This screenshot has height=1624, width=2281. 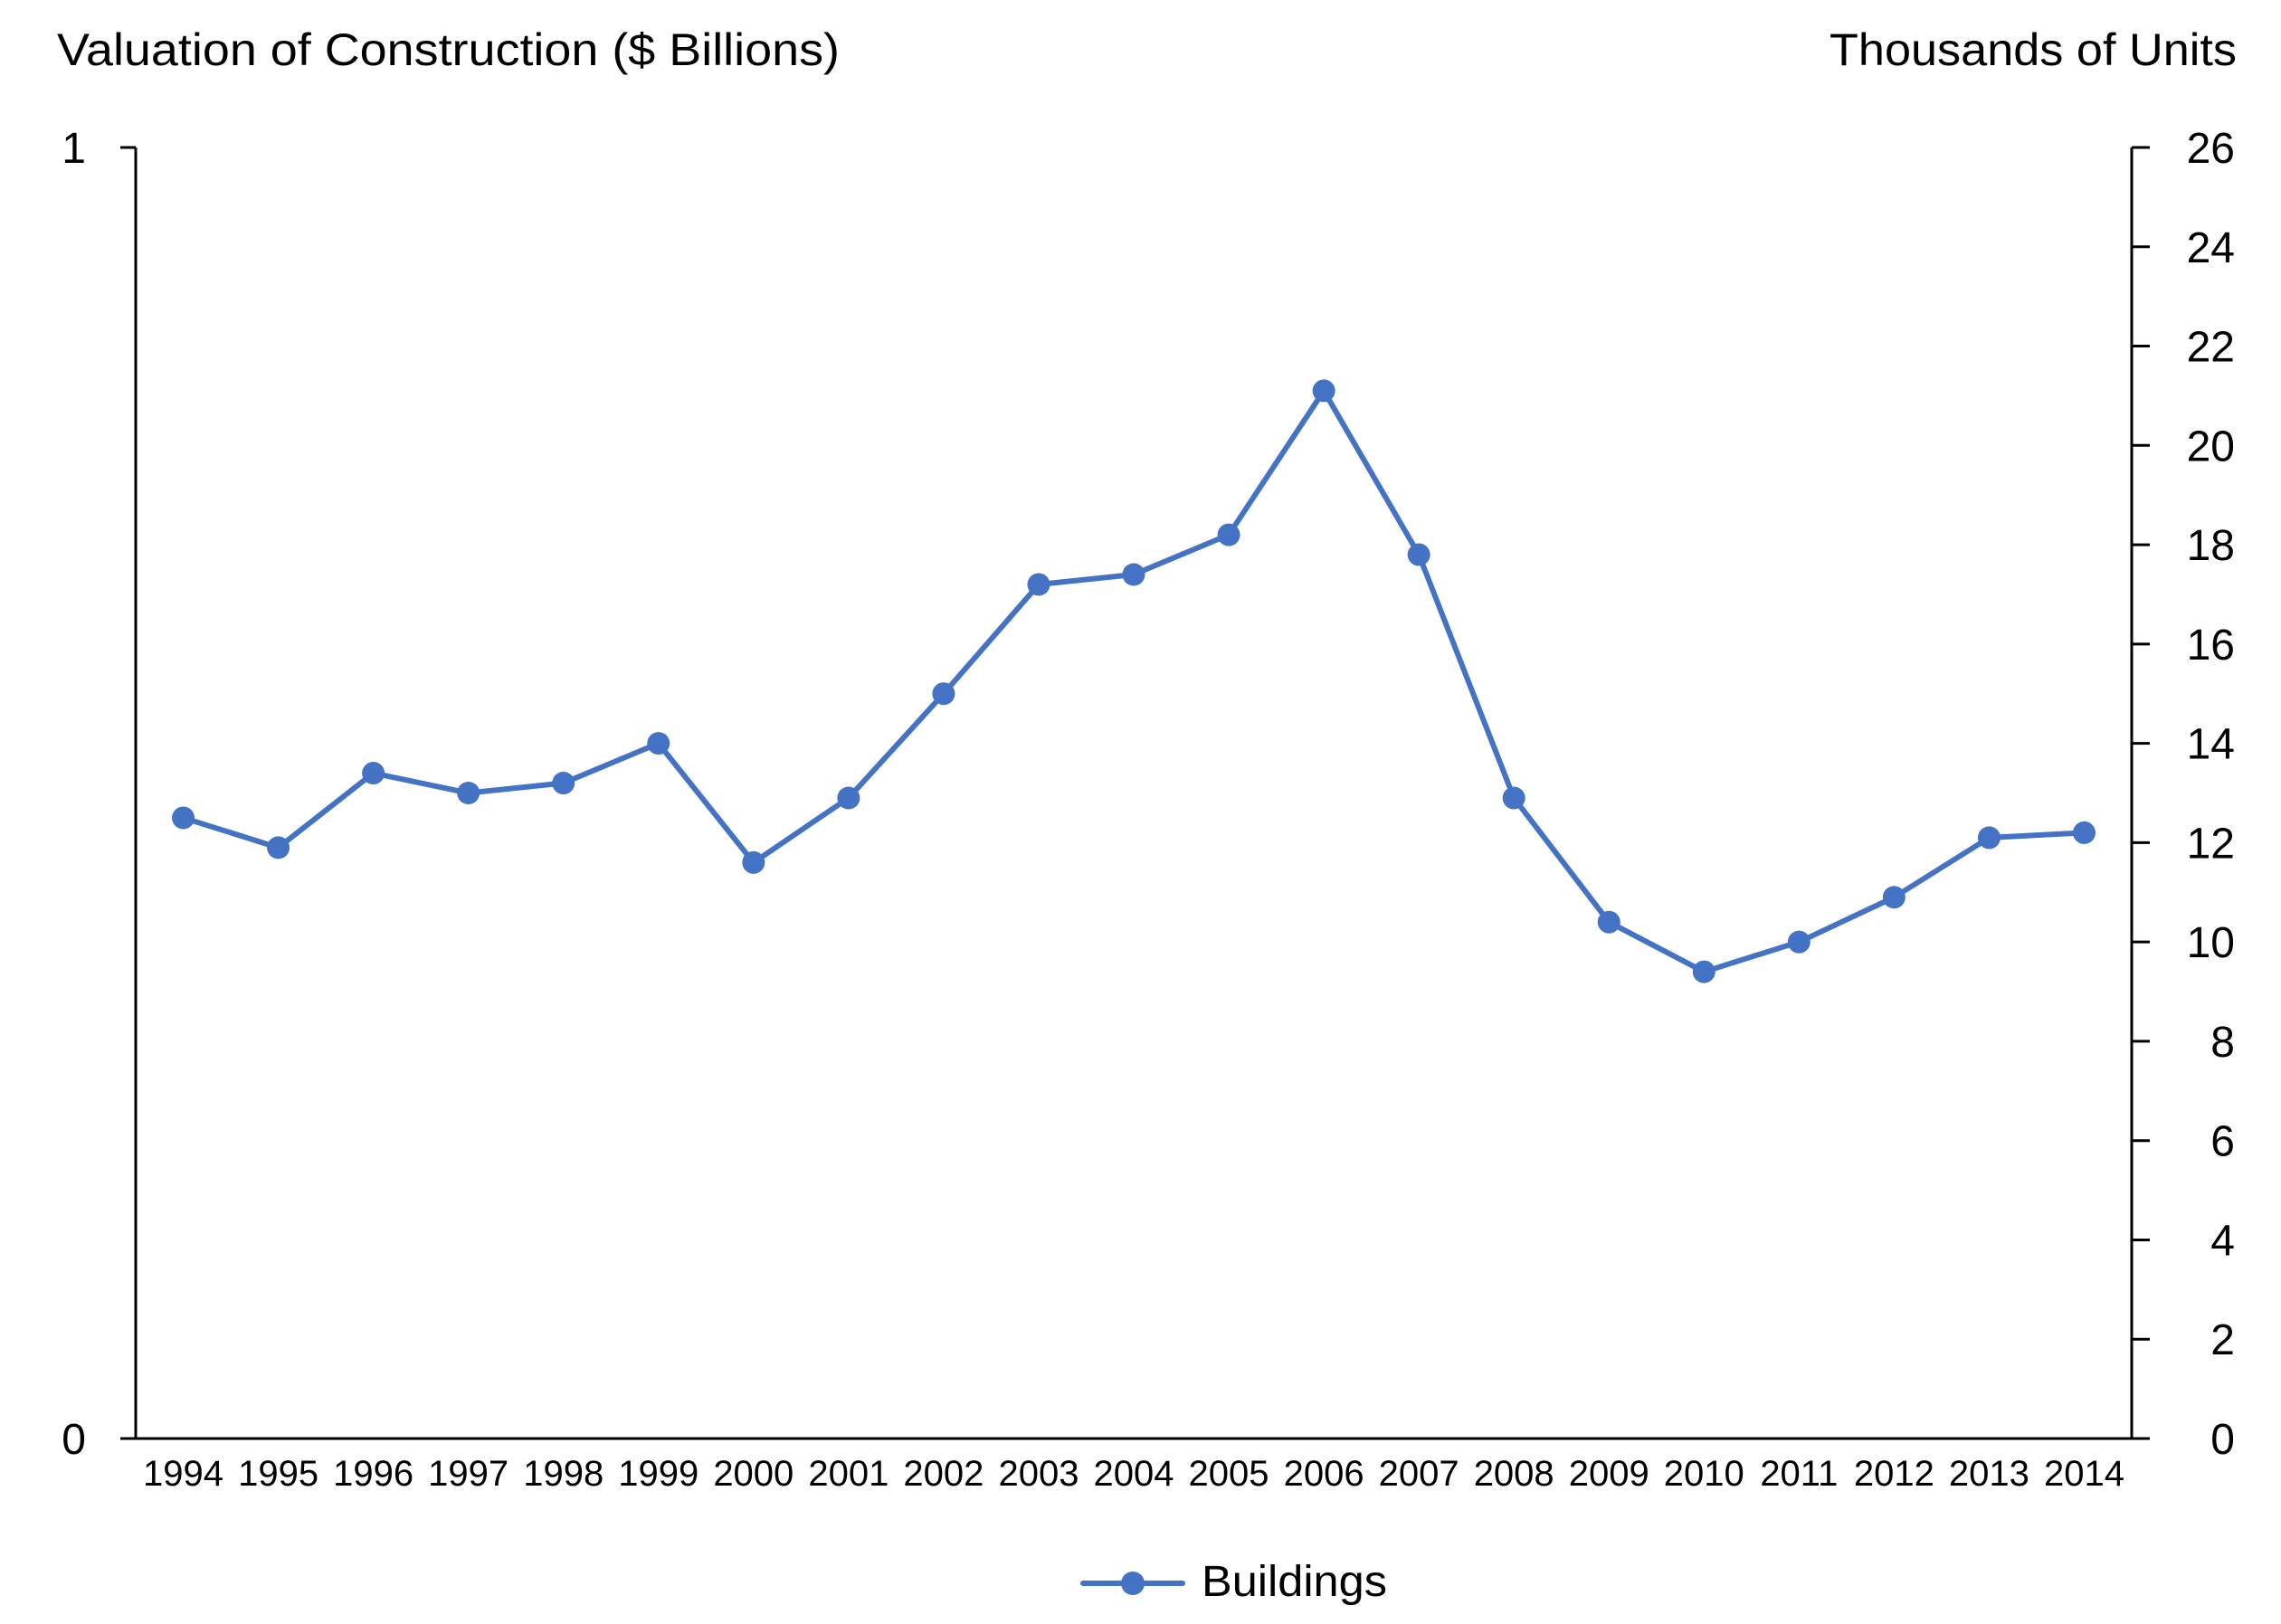 I want to click on right-axis-tick-label: 4, so click(x=2222, y=1241).